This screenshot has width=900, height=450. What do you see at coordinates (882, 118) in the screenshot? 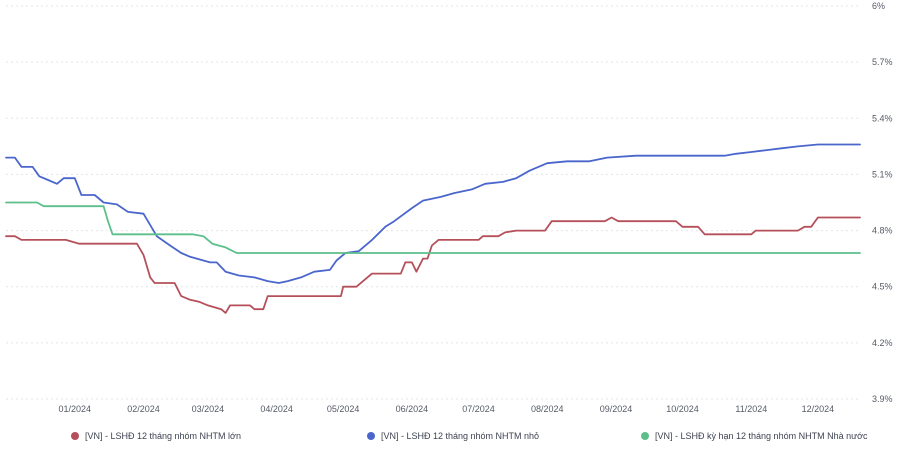
I see `y-tick-label-5: 5.4%` at bounding box center [882, 118].